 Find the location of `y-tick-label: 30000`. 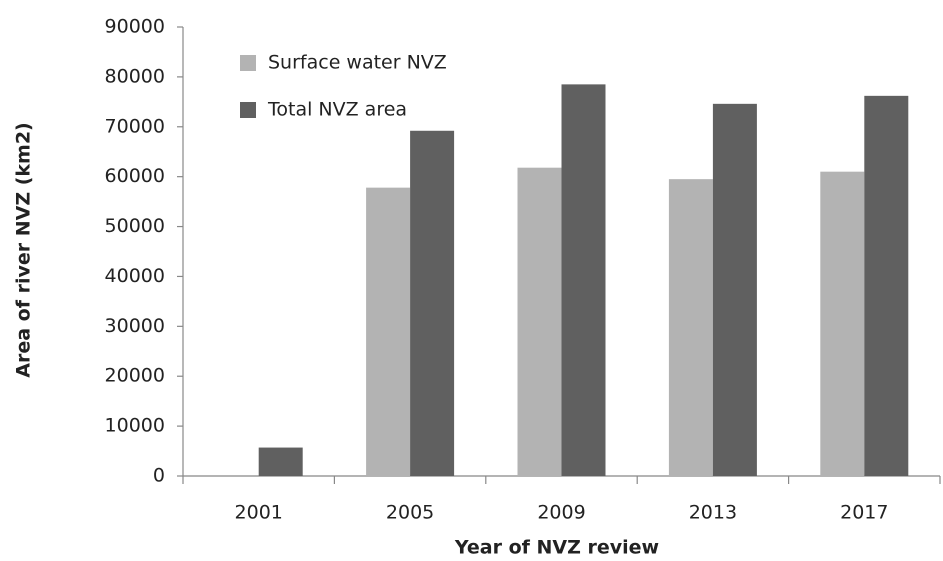

y-tick-label: 30000 is located at coordinates (135, 326).